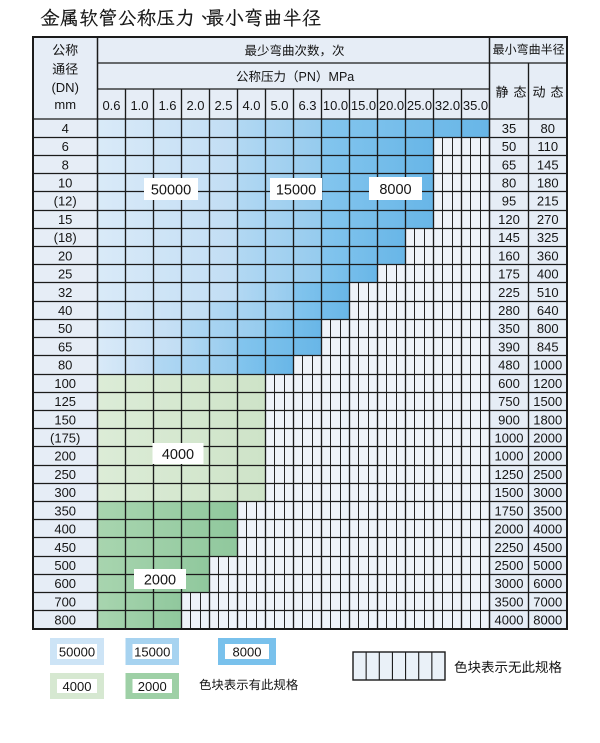 The image size is (600, 743). Describe the element at coordinates (548, 292) in the screenshot. I see `svg-text: 510` at that location.